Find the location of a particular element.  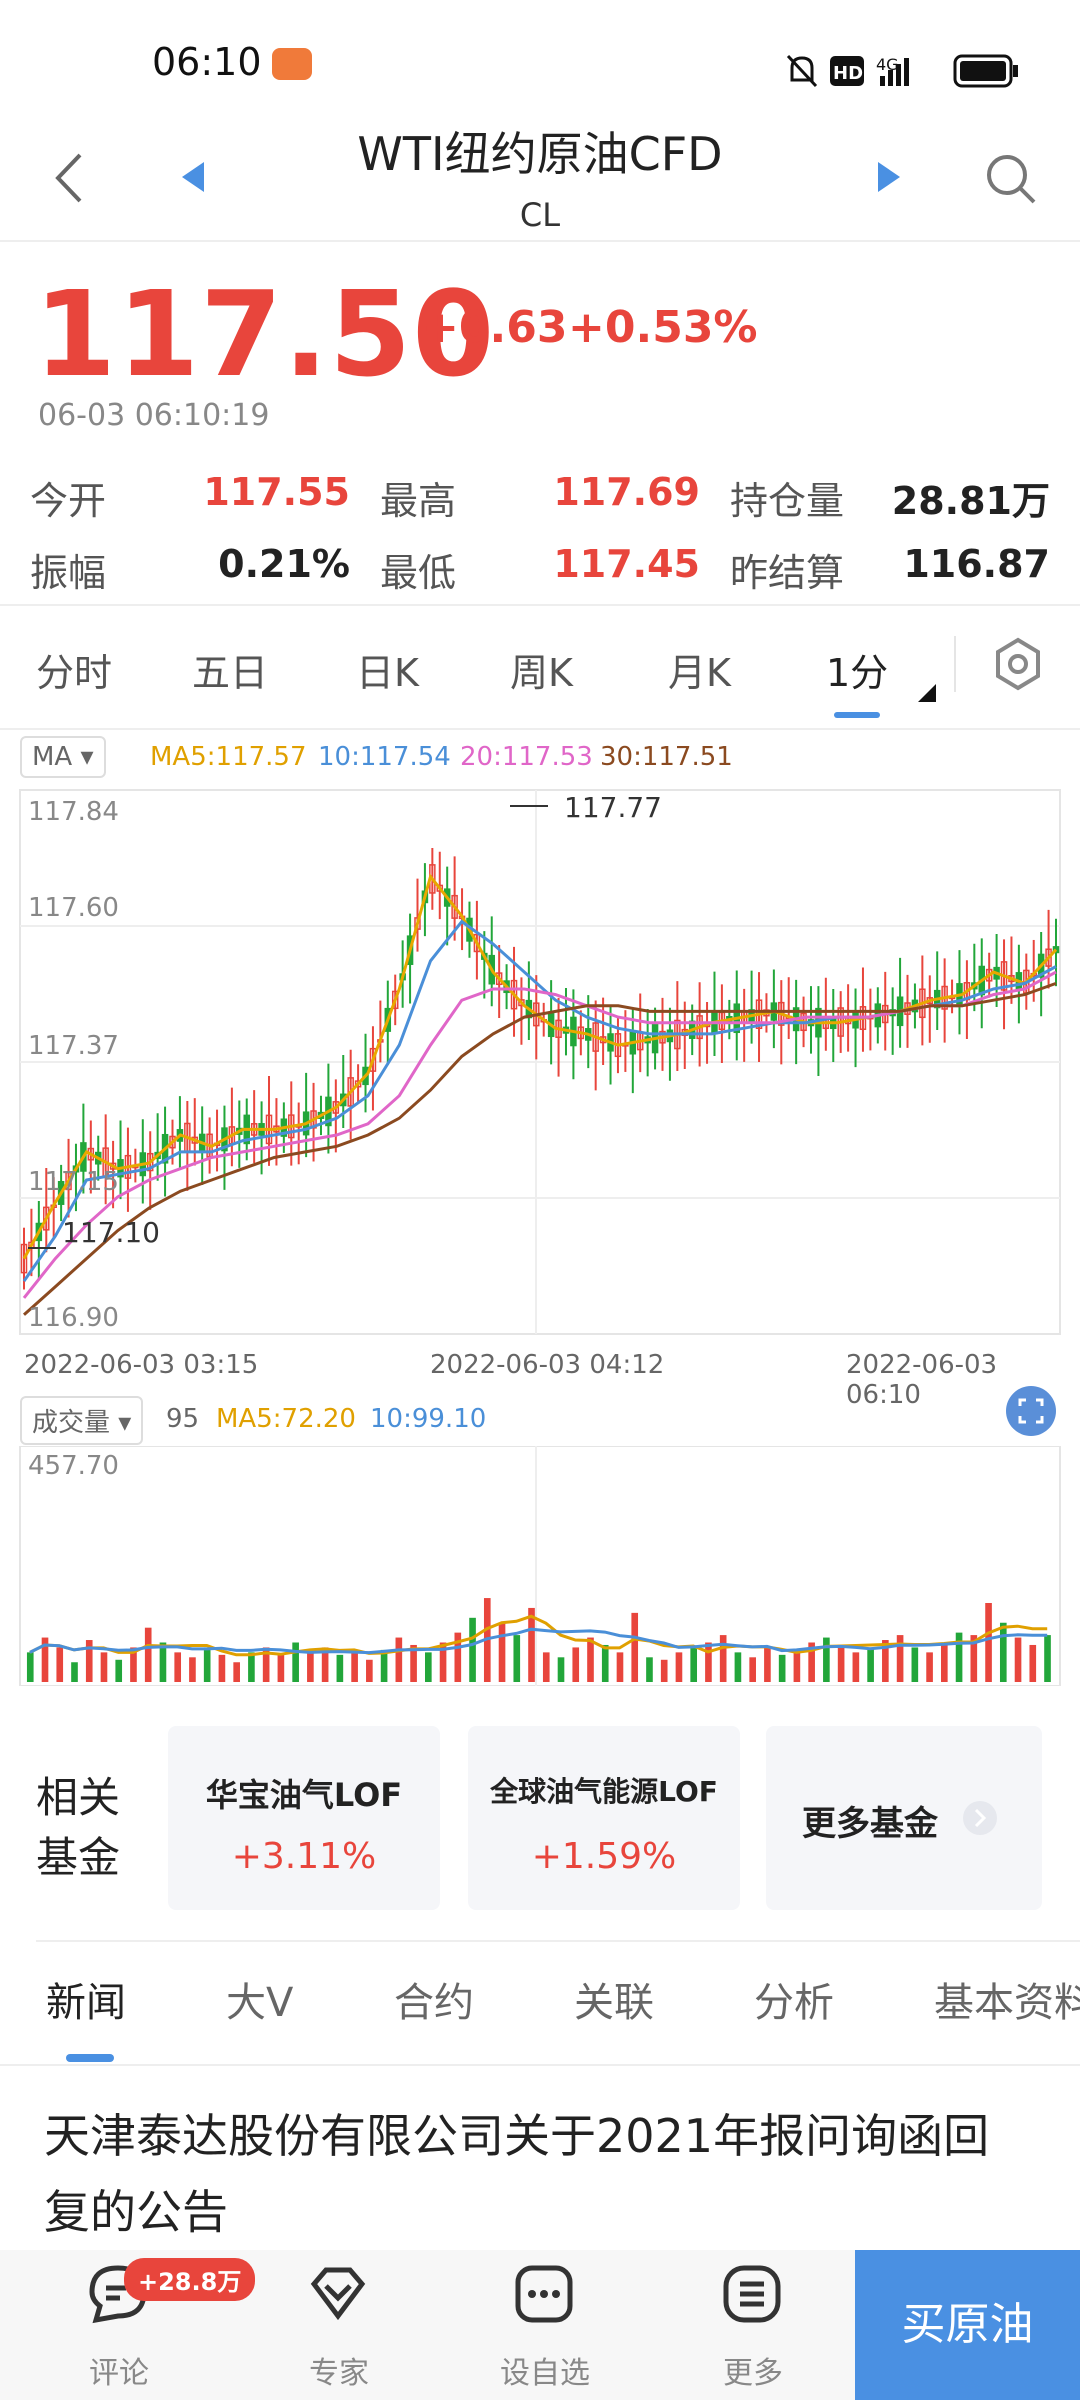

legend-ma30: 30:117.51 is located at coordinates (666, 757).